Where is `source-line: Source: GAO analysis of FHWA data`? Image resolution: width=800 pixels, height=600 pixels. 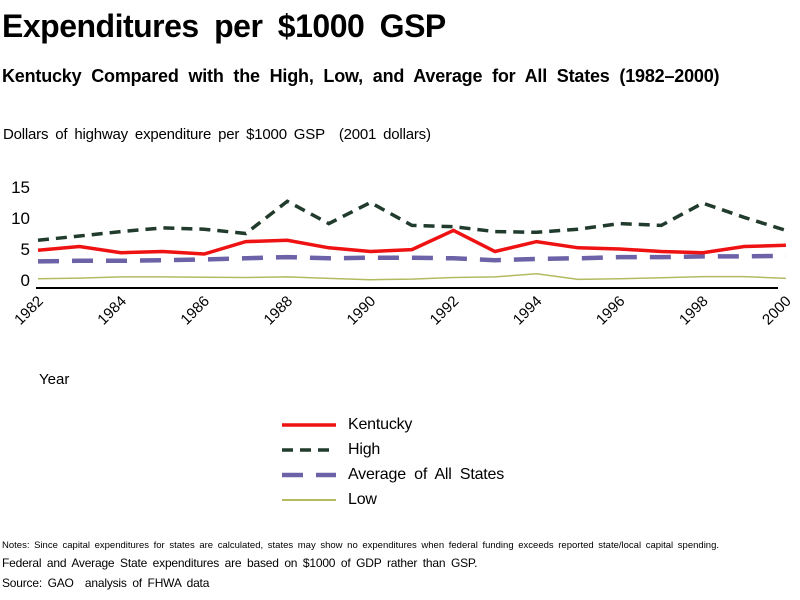
source-line: Source: GAO analysis of FHWA data is located at coordinates (106, 583).